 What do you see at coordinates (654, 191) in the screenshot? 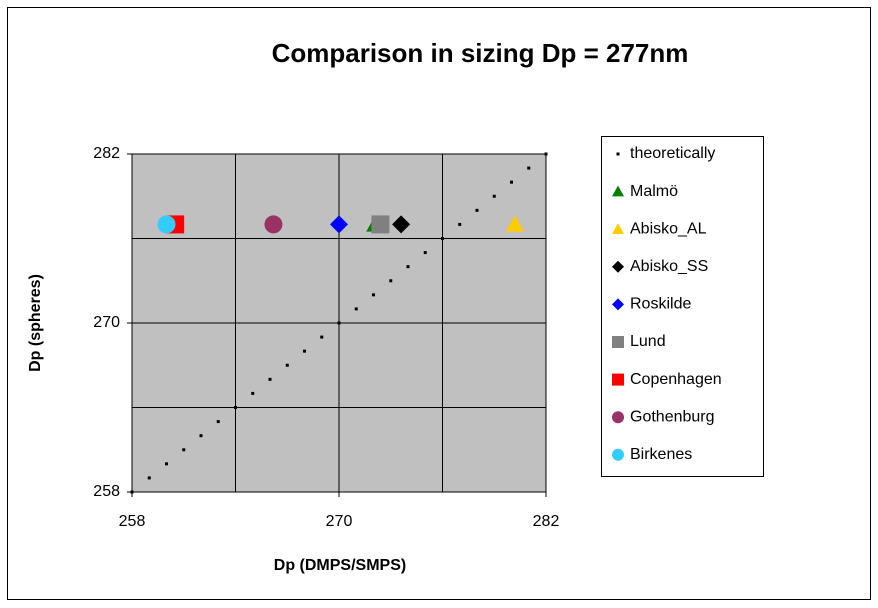
I see `legend-label: Malmö` at bounding box center [654, 191].